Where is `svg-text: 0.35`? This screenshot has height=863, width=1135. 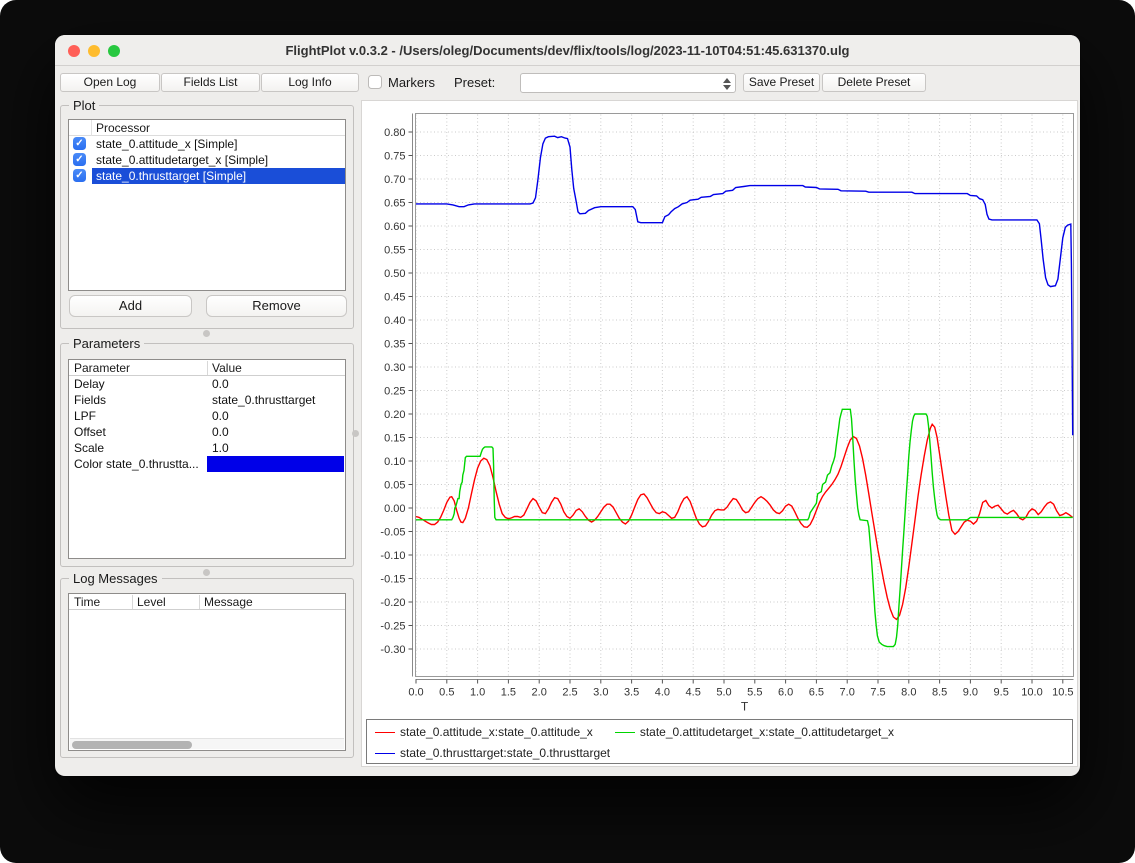
svg-text: 0.35 is located at coordinates (394, 345).